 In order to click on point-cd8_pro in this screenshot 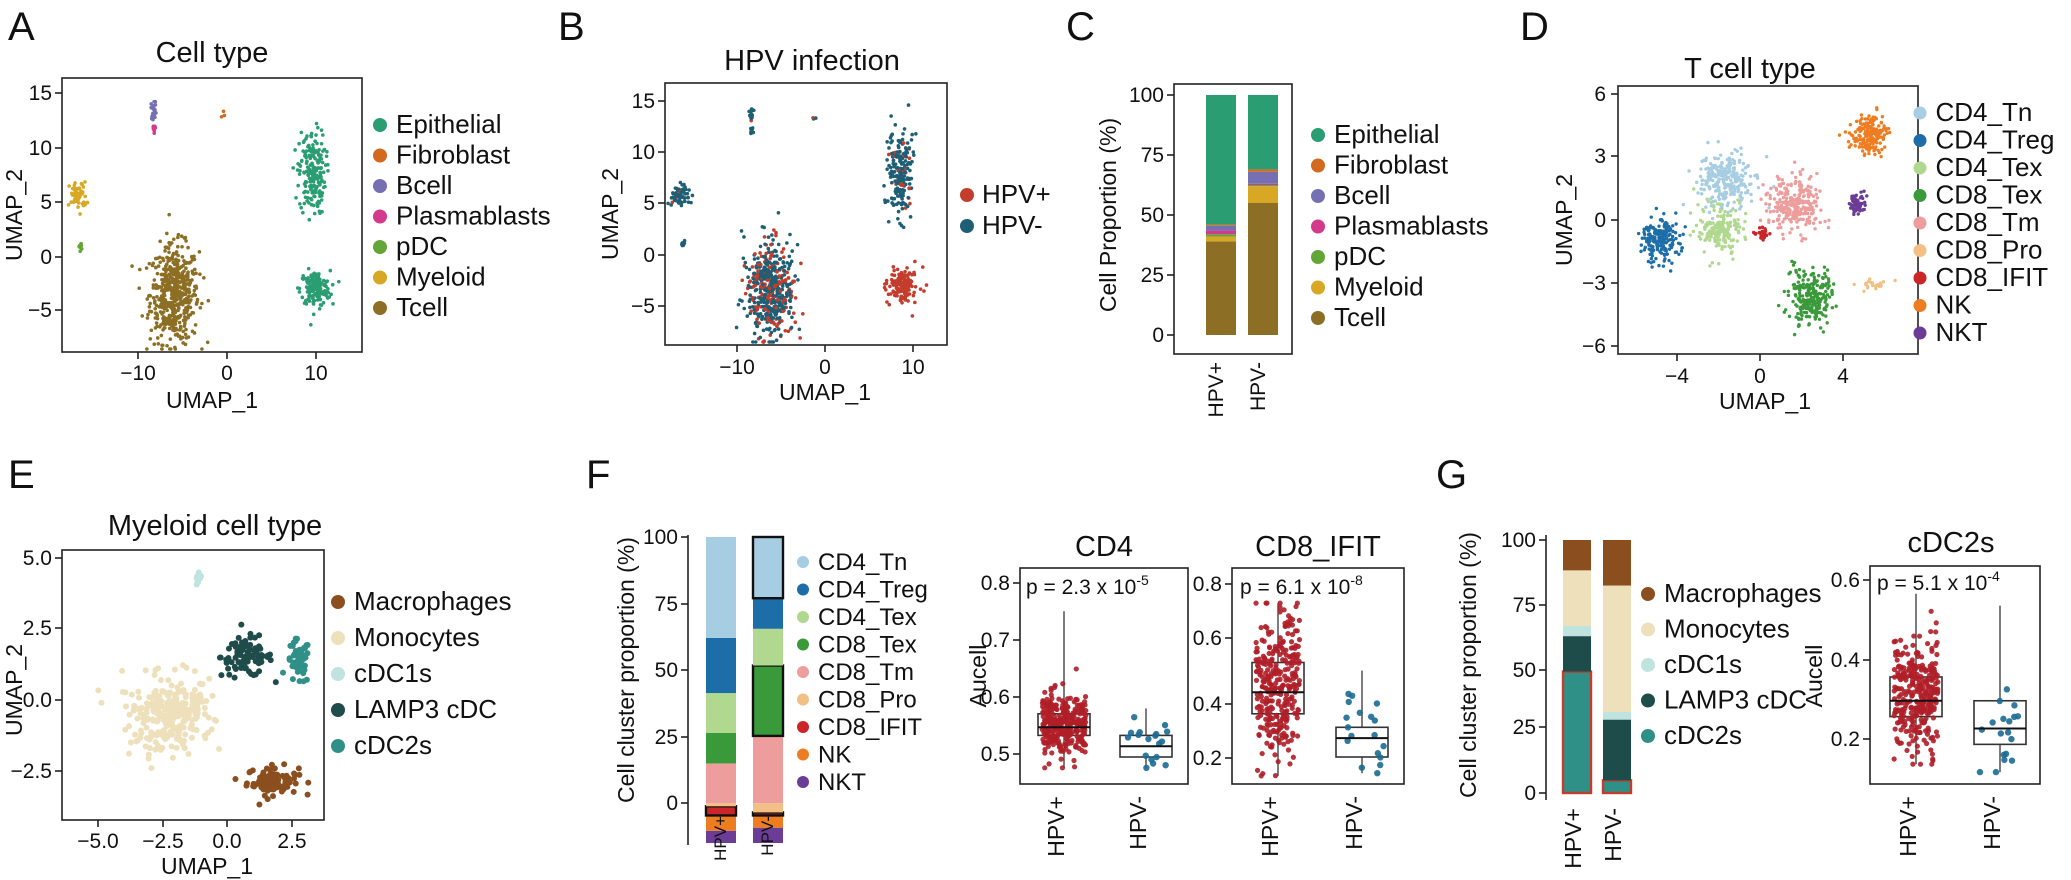, I will do `click(1866, 284)`.